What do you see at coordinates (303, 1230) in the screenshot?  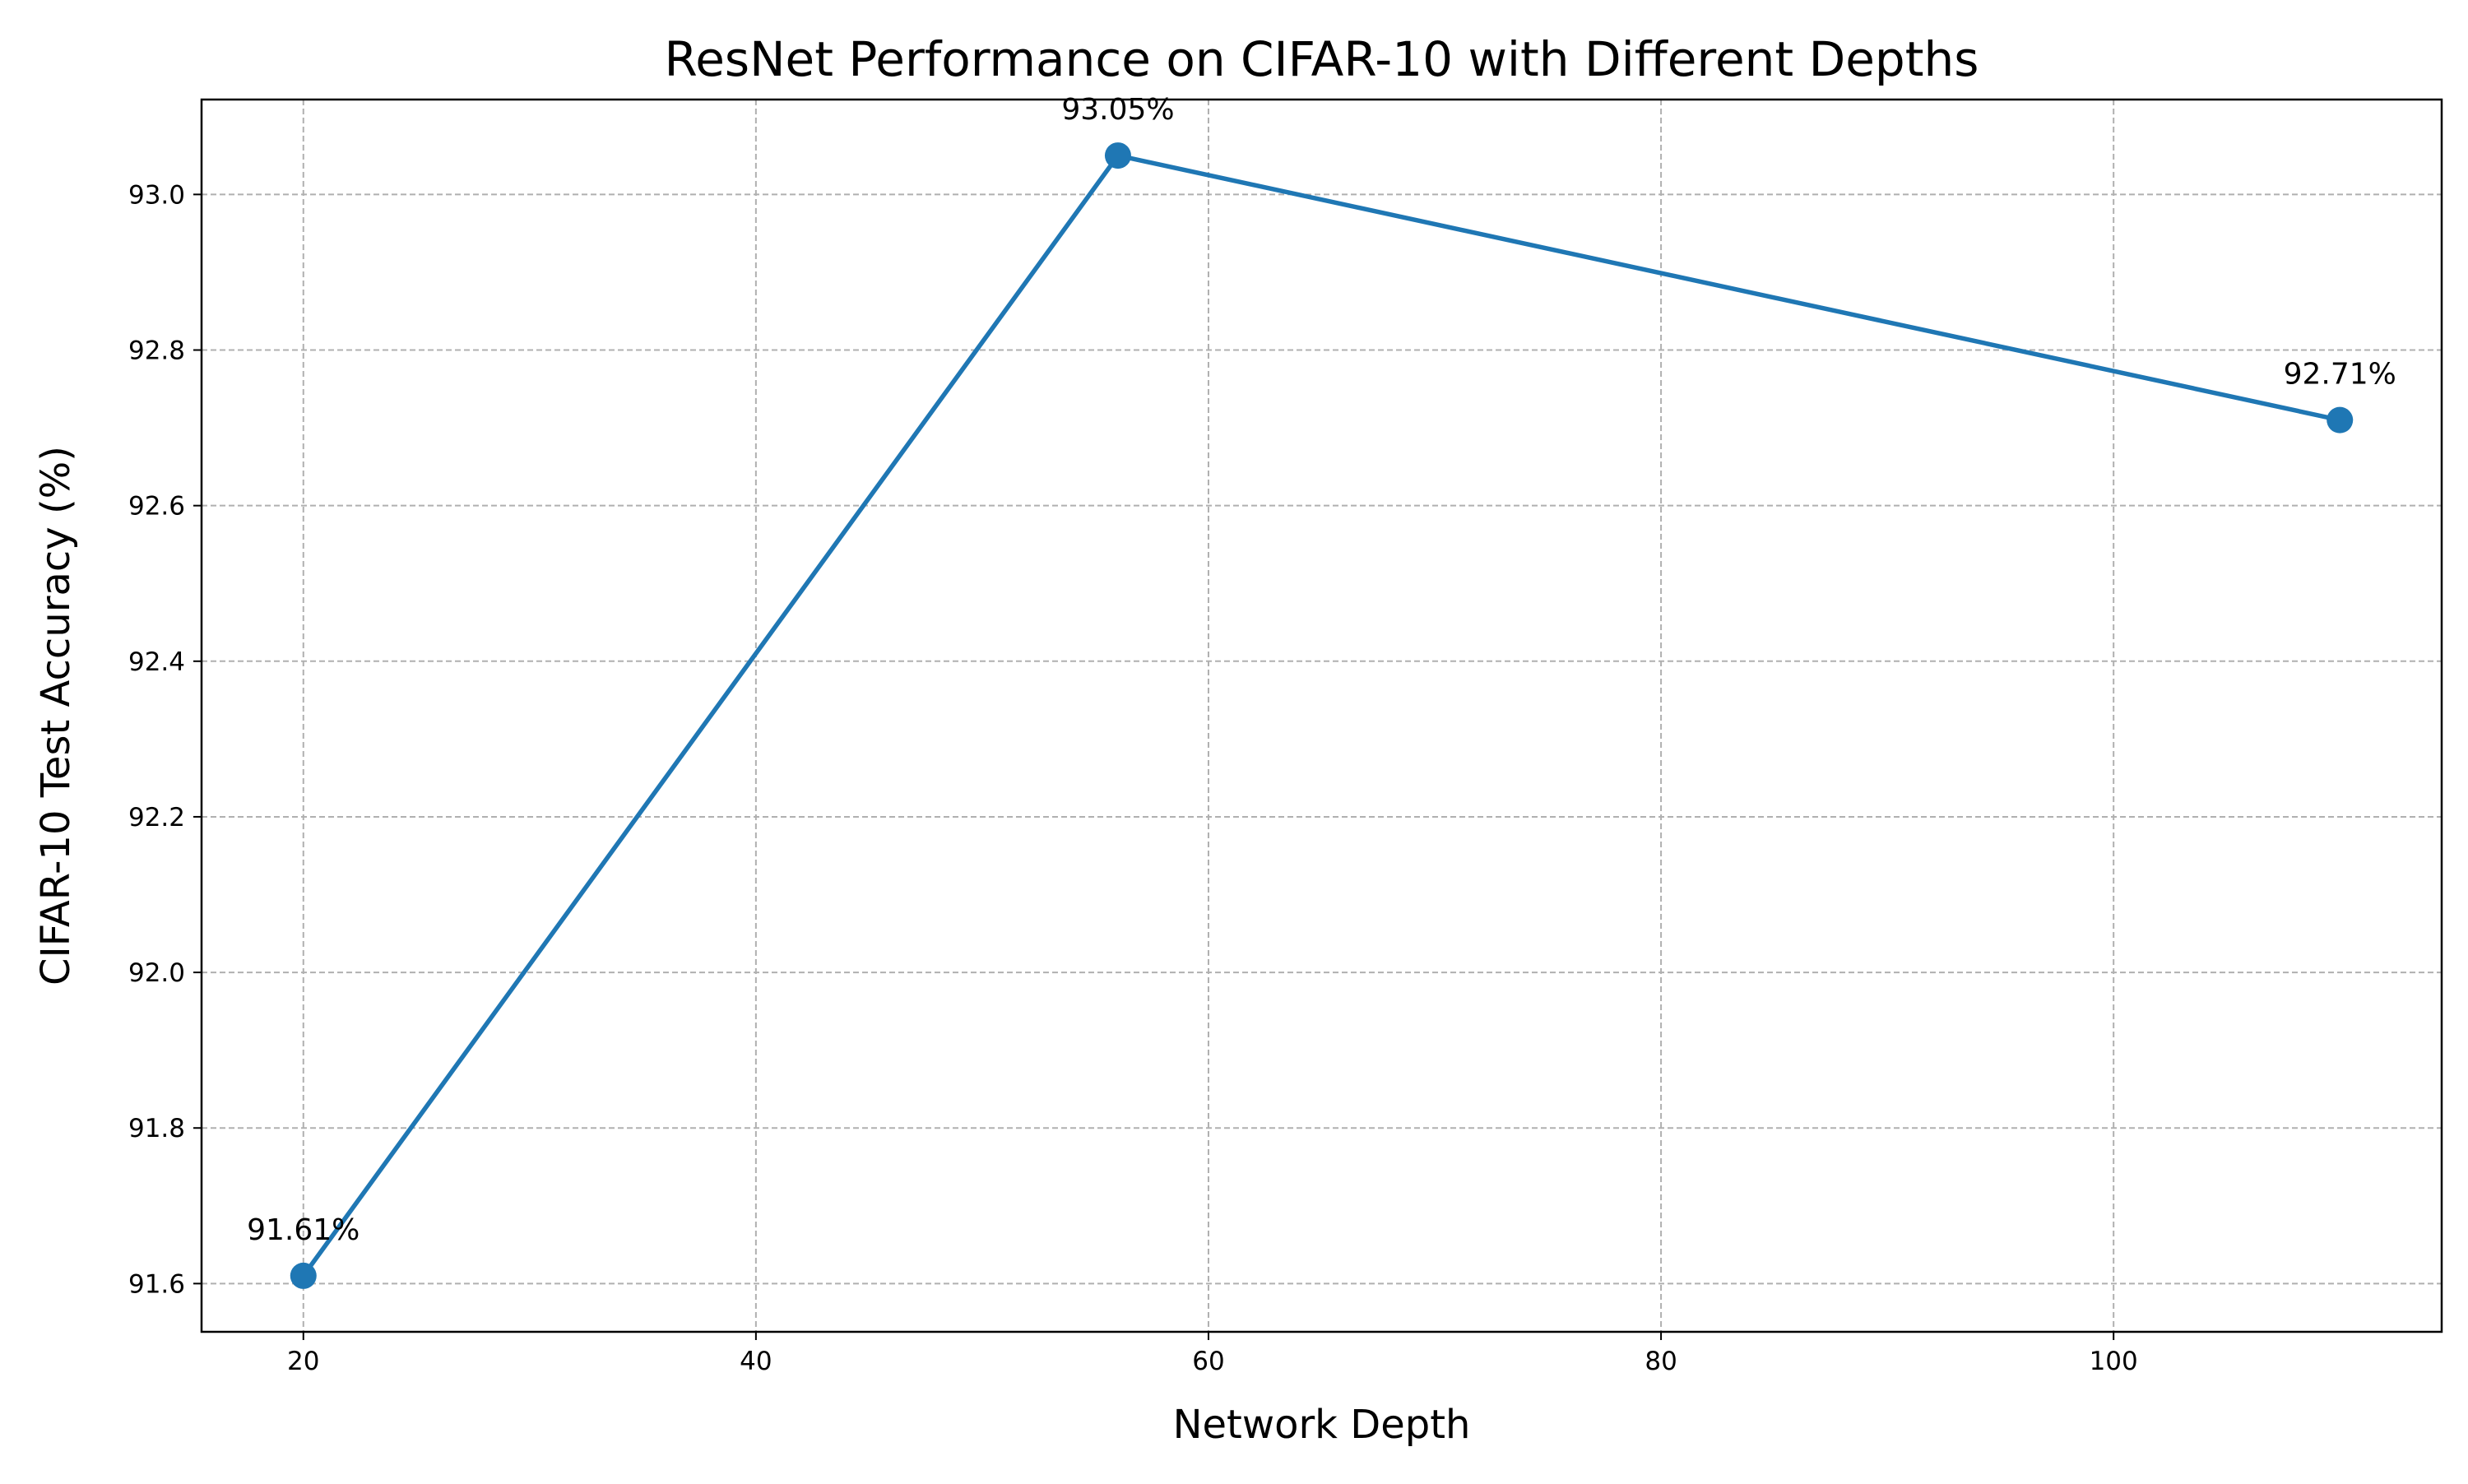 I see `data-label: 91.61%` at bounding box center [303, 1230].